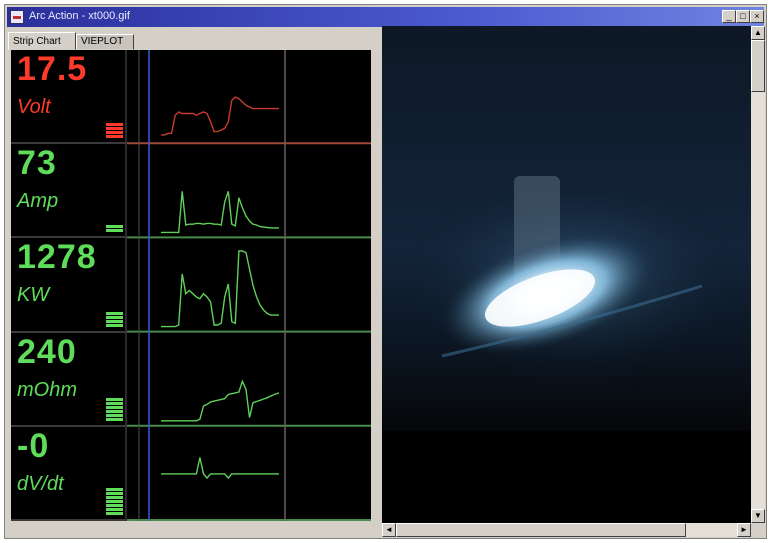 This screenshot has width=771, height=543. Describe the element at coordinates (220, 400) in the screenshot. I see `series-line-mohm` at that location.